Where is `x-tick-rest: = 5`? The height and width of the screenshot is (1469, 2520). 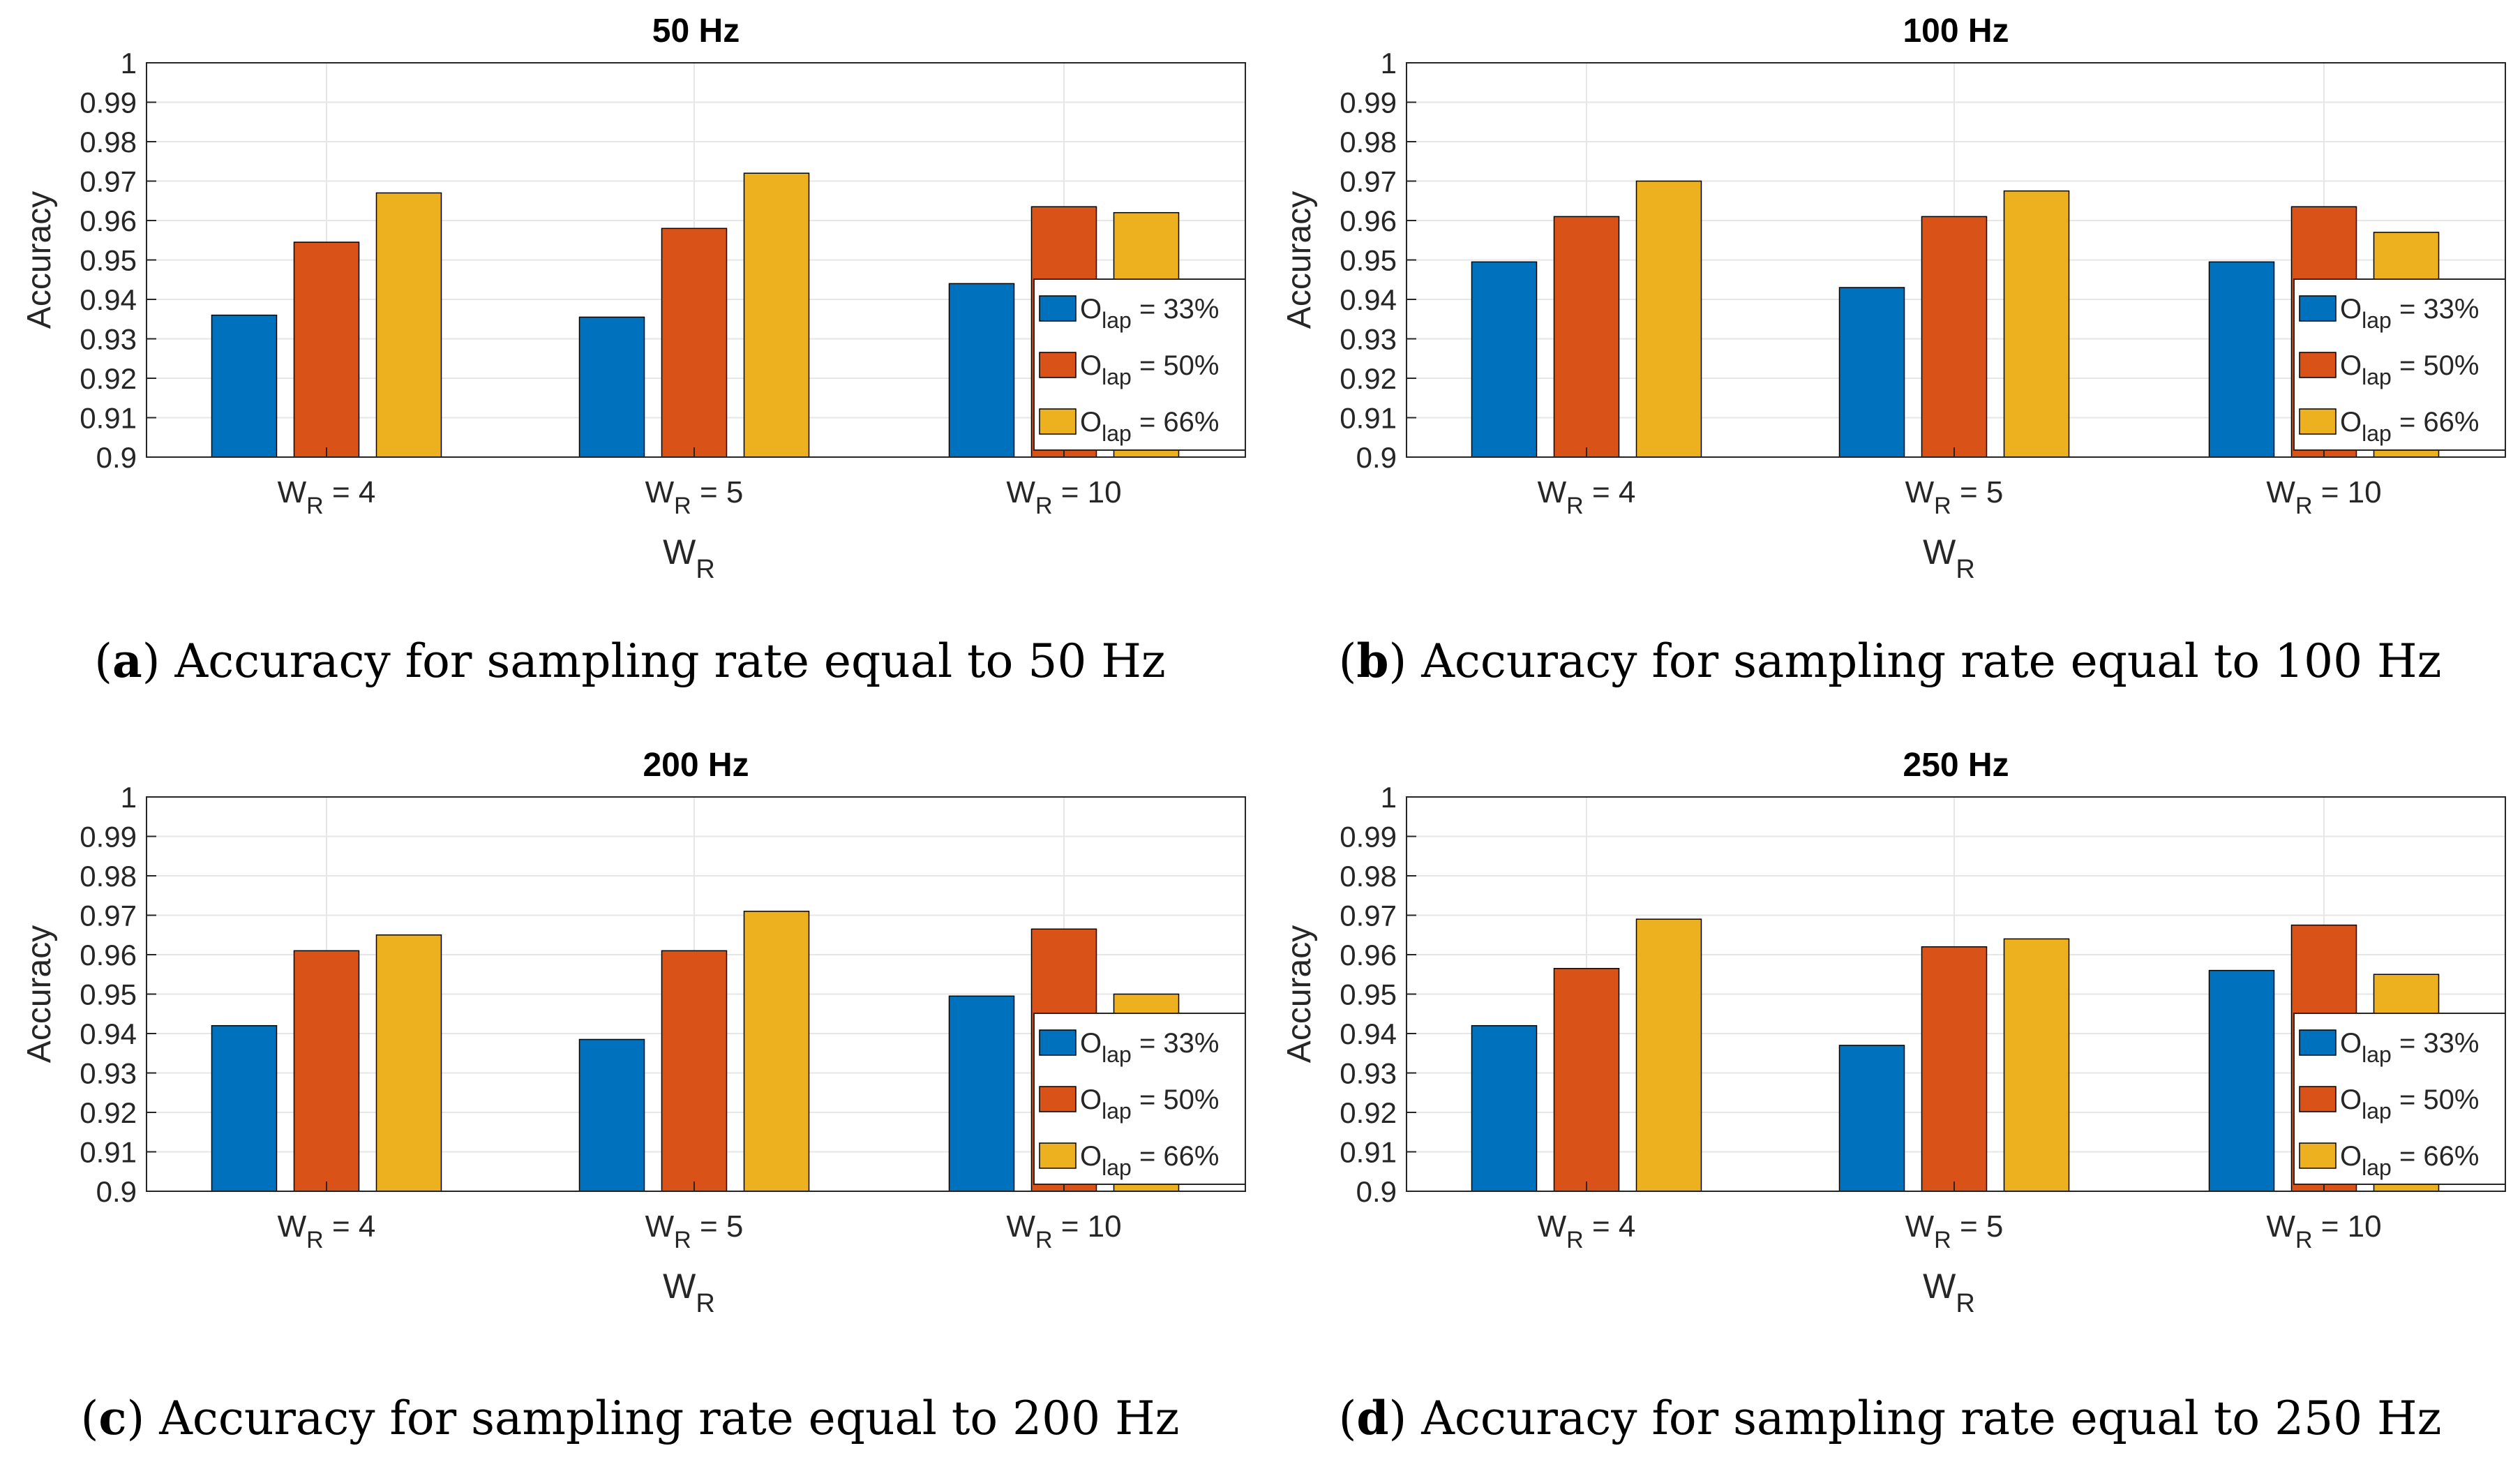 x-tick-rest: = 5 is located at coordinates (718, 1226).